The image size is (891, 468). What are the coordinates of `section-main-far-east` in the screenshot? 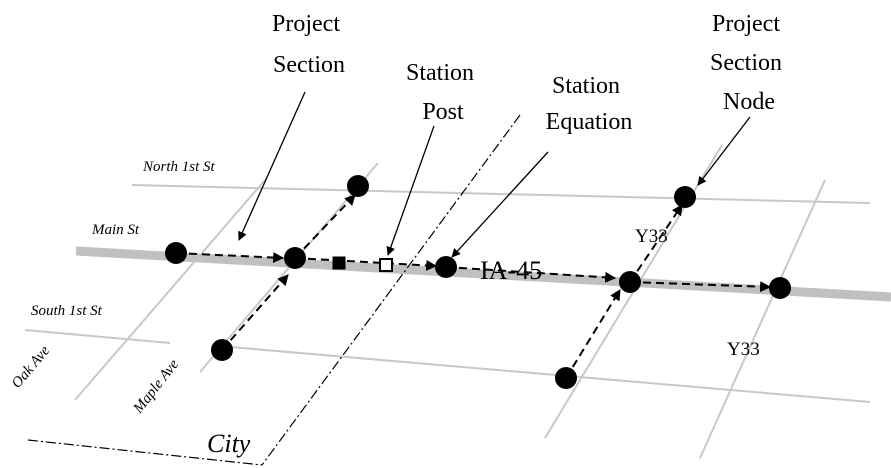 It's located at (700, 287).